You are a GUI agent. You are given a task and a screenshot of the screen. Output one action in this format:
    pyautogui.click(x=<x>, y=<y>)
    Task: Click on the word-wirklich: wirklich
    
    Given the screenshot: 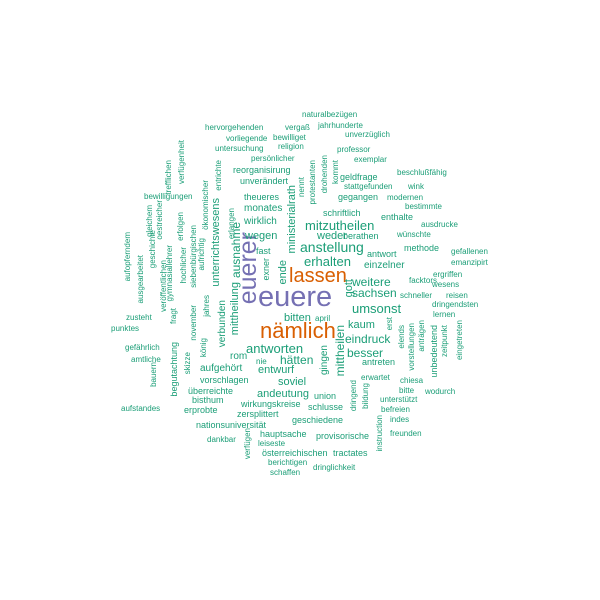 What is the action you would take?
    pyautogui.click(x=260, y=221)
    